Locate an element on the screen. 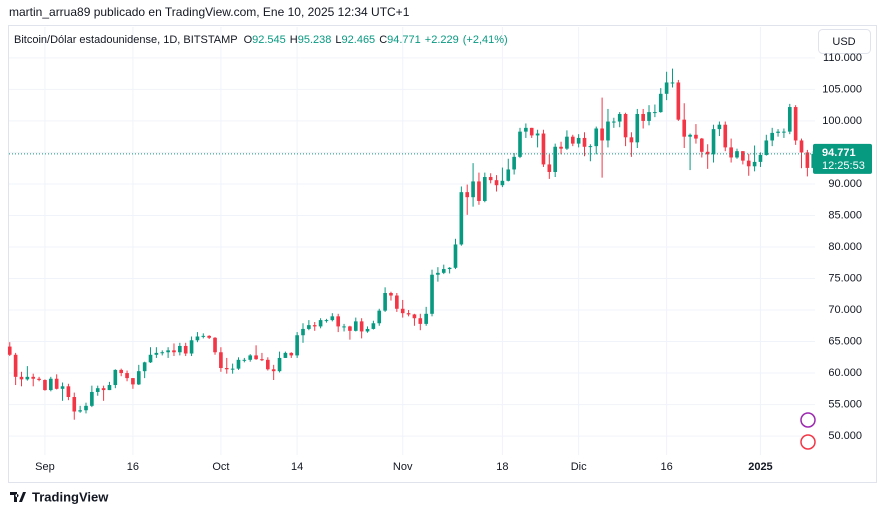  x-tick-label: Nov is located at coordinates (403, 467).